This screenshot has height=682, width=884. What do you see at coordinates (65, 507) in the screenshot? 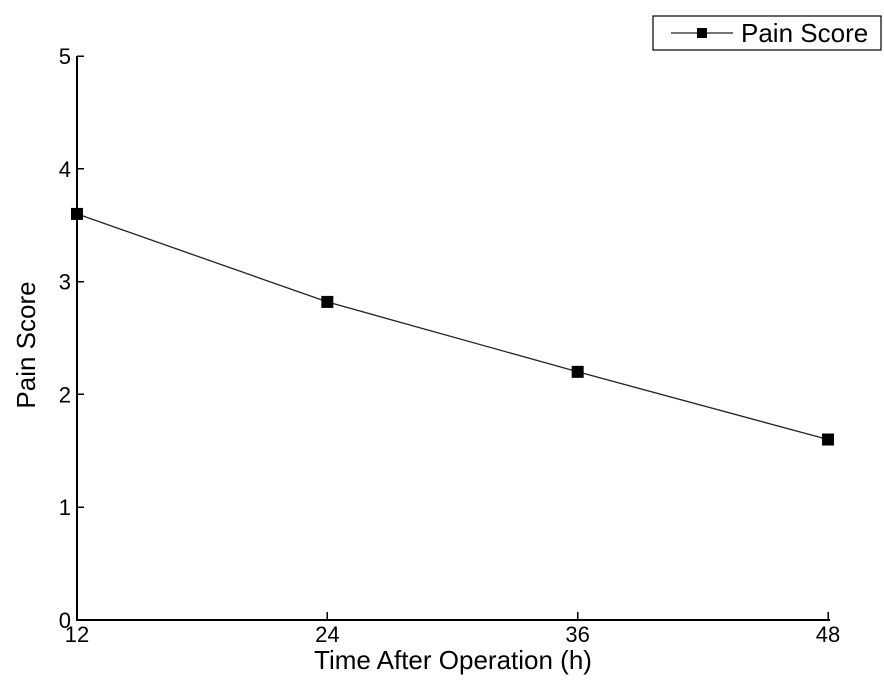
I see `y-tick-label: 1` at bounding box center [65, 507].